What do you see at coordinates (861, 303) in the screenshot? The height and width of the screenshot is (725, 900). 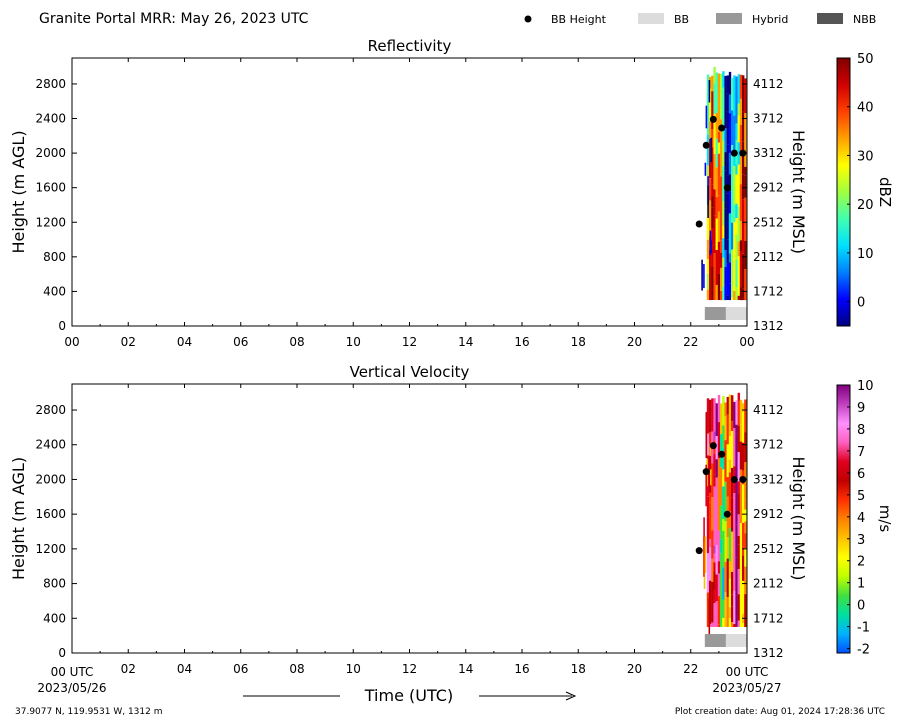 I see `colorbar-tick-label: 0` at bounding box center [861, 303].